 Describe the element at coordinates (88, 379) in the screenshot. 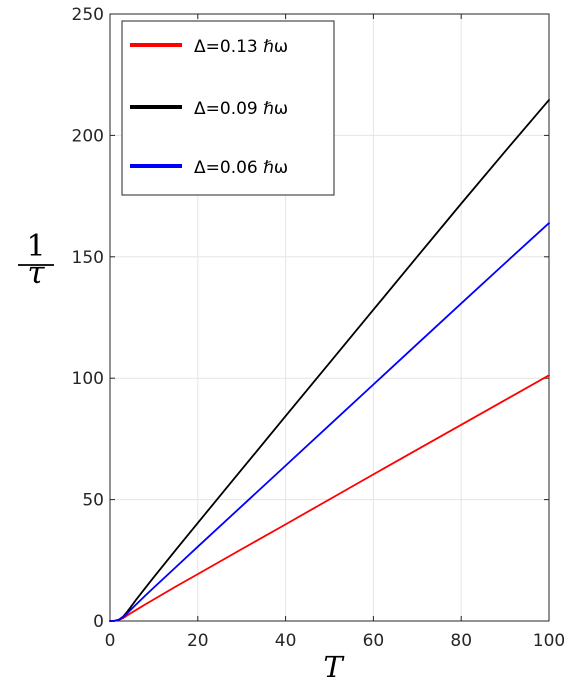

I see `y-tick-label: 100` at that location.